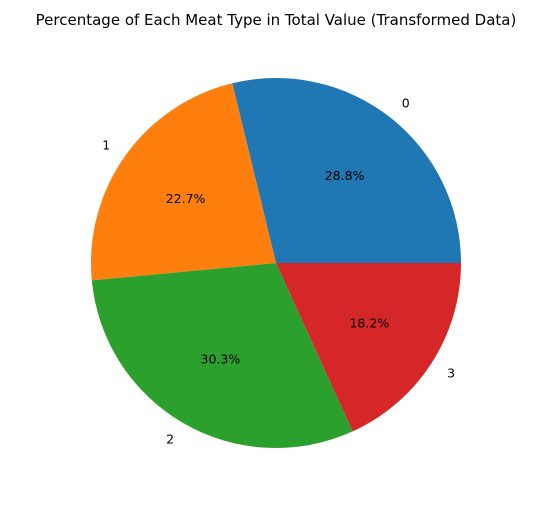 Image resolution: width=552 pixels, height=509 pixels. Describe the element at coordinates (221, 359) in the screenshot. I see `slice-percent-2: 30.3%` at that location.